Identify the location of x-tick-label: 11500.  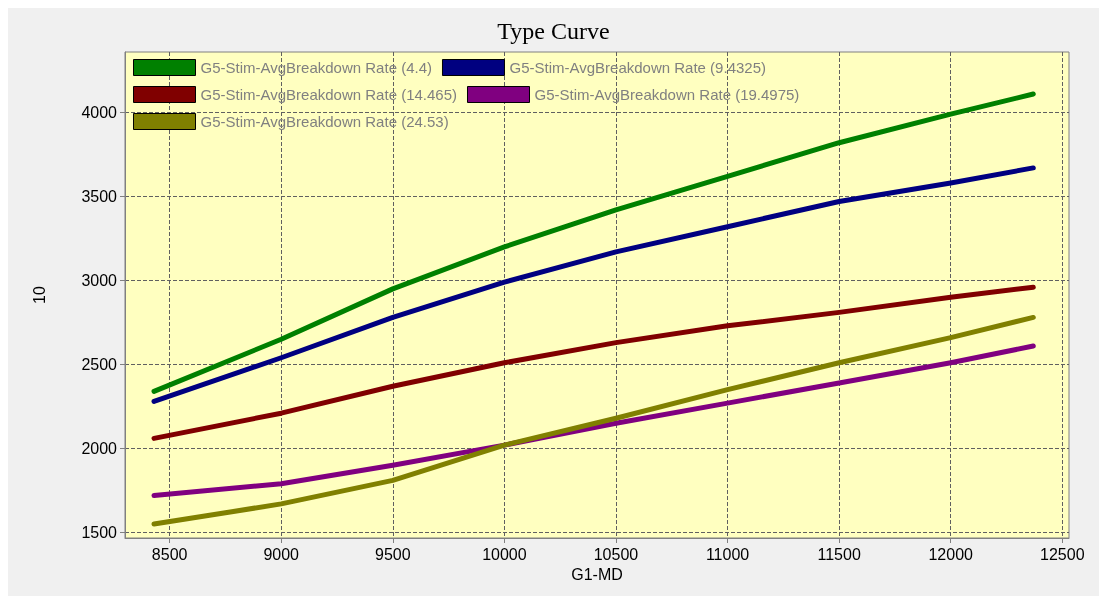
(839, 554).